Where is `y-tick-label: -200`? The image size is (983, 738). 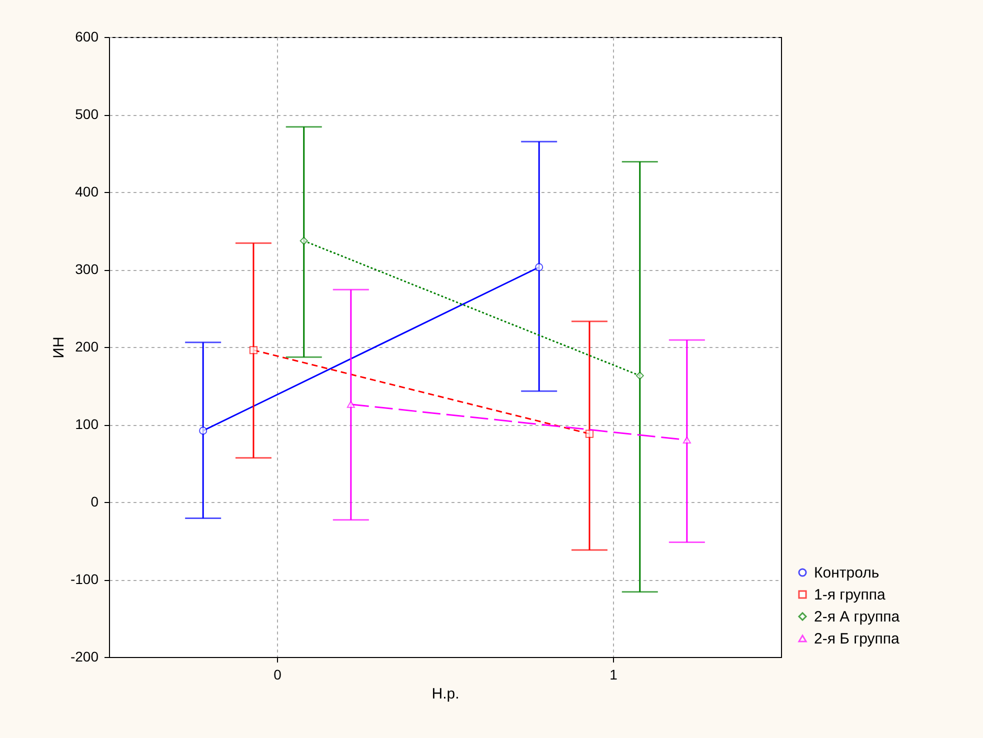 y-tick-label: -200 is located at coordinates (84, 656).